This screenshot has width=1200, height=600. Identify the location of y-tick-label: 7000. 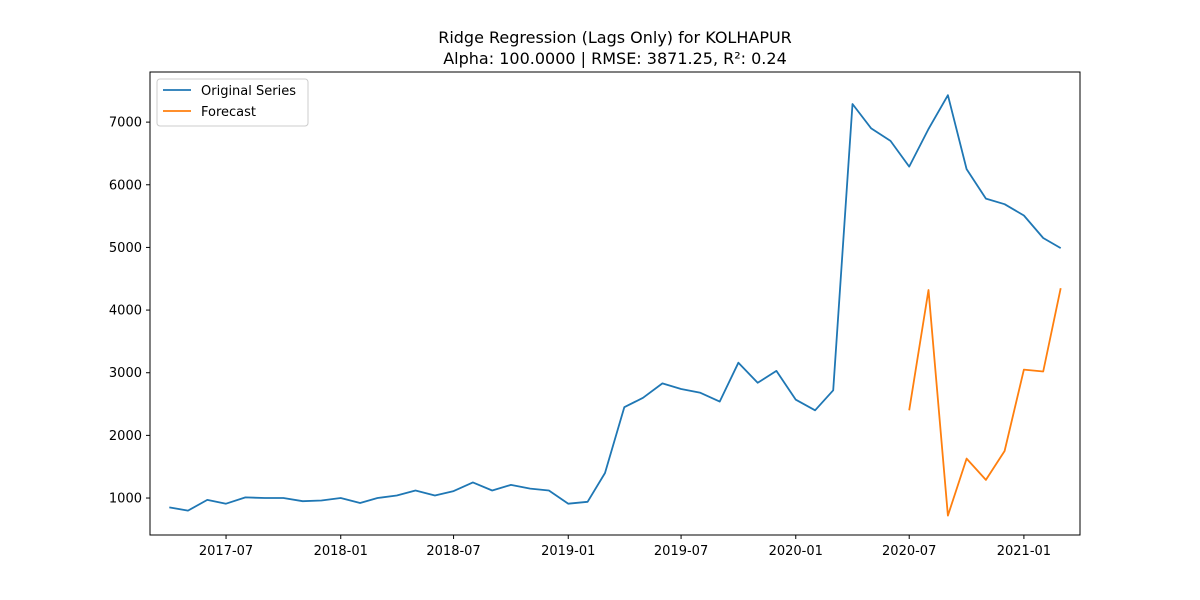
(125, 123).